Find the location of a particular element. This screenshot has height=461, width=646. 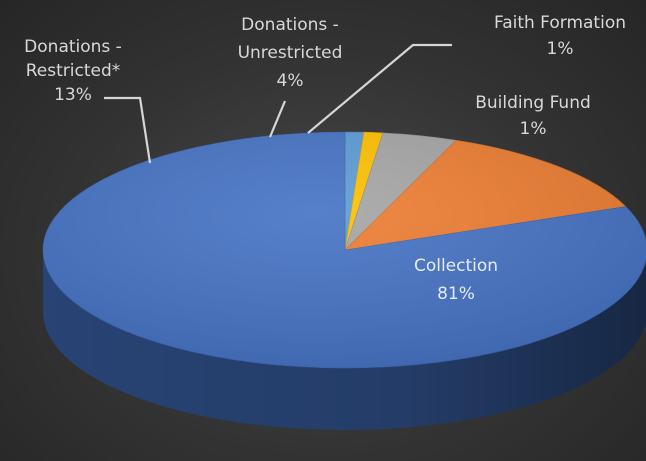

data-label-value: 81% is located at coordinates (456, 294).